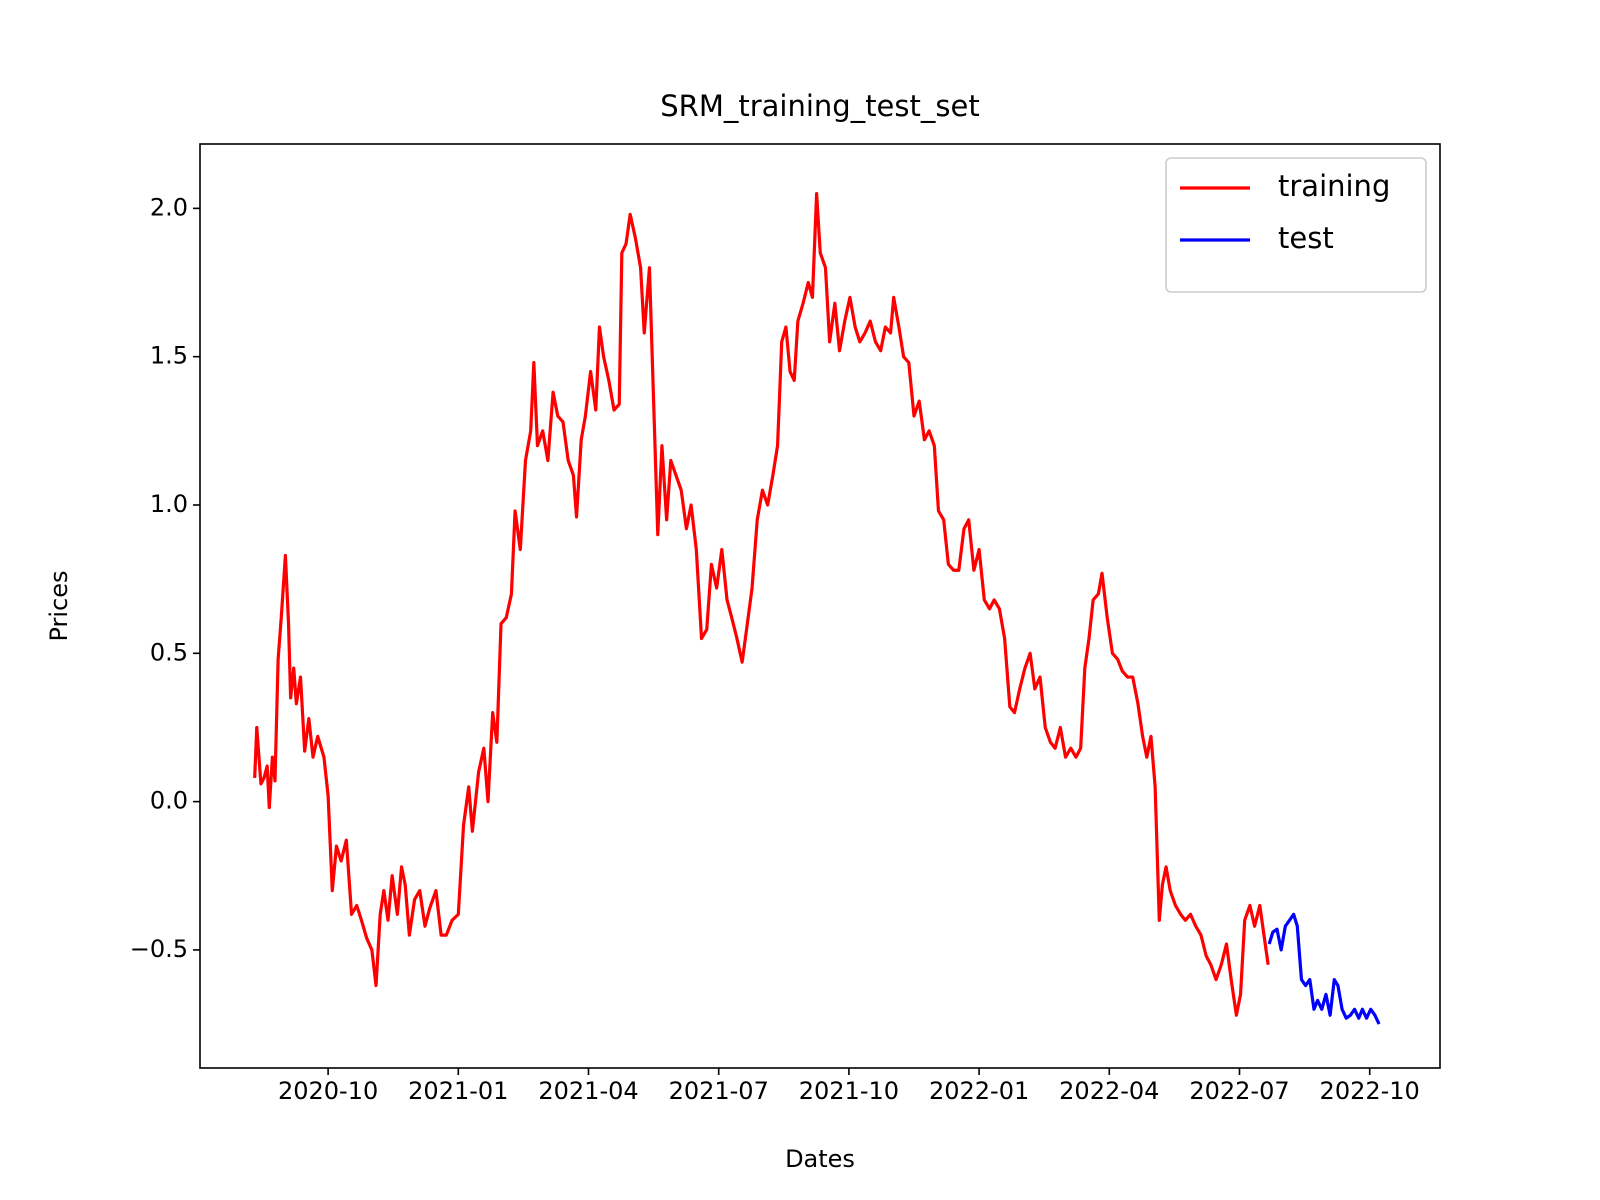 Image resolution: width=1600 pixels, height=1200 pixels. I want to click on x-tick-label: 2022-04, so click(1109, 1091).